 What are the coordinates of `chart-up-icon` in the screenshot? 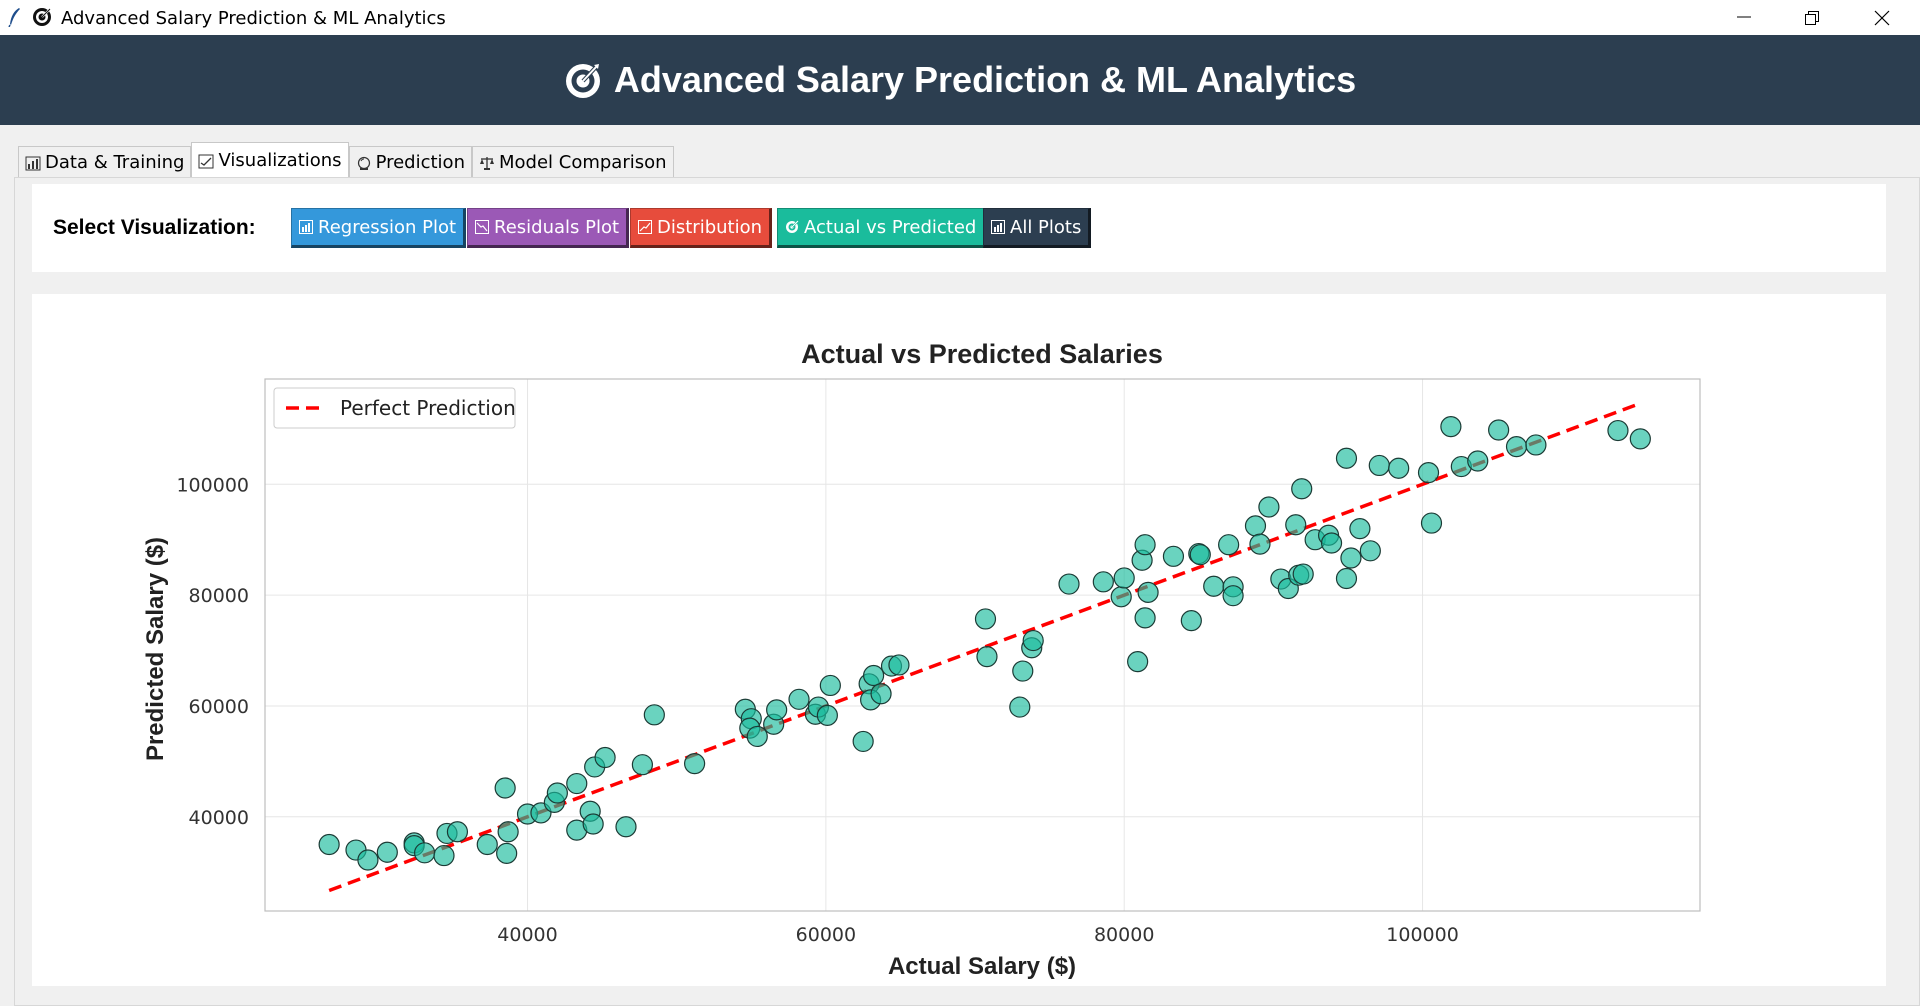 It's located at (645, 227).